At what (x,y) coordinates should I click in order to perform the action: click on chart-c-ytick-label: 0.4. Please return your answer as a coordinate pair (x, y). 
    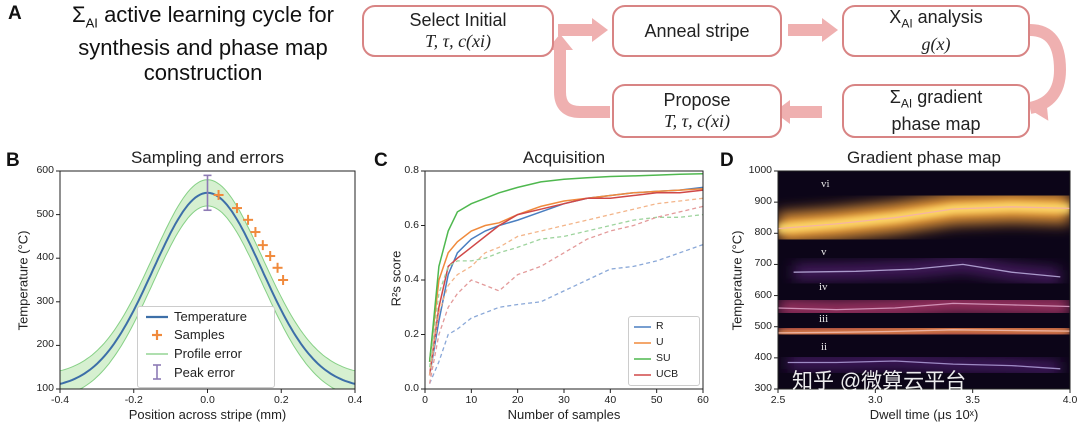
    Looking at the image, I should click on (411, 279).